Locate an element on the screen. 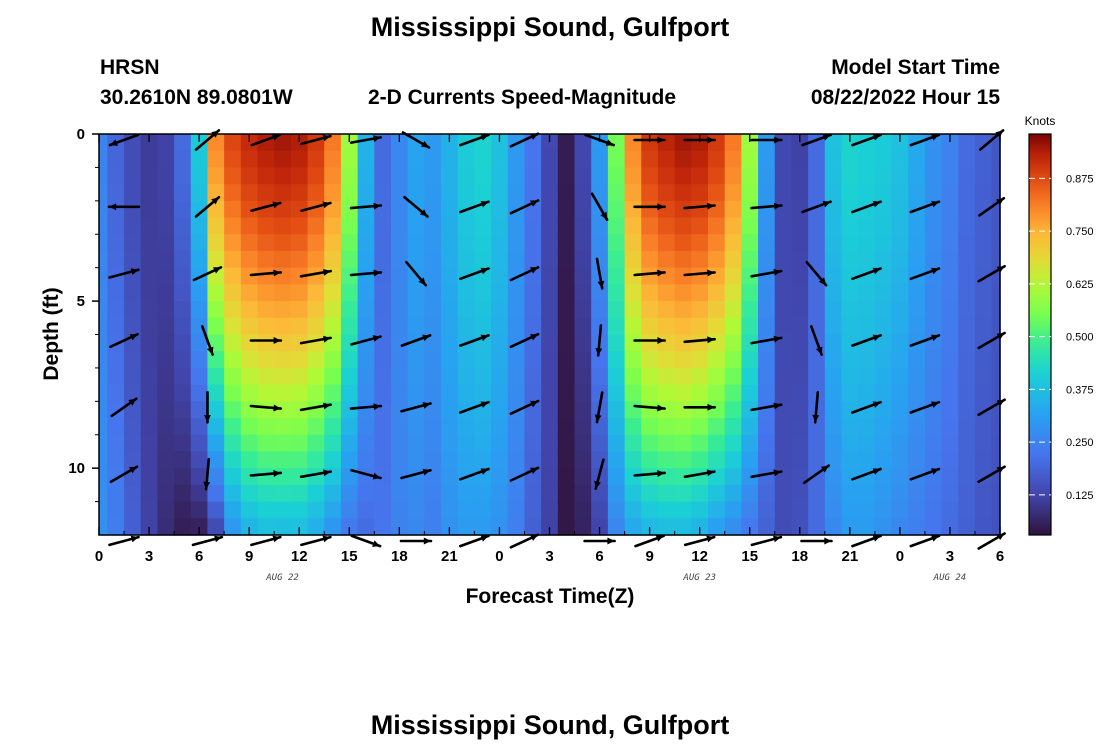 This screenshot has height=750, width=1100. colorbar: Knots 0.875 0.750 0.625 0.500 0.375 0.250 0.125 is located at coordinates (1059, 325).